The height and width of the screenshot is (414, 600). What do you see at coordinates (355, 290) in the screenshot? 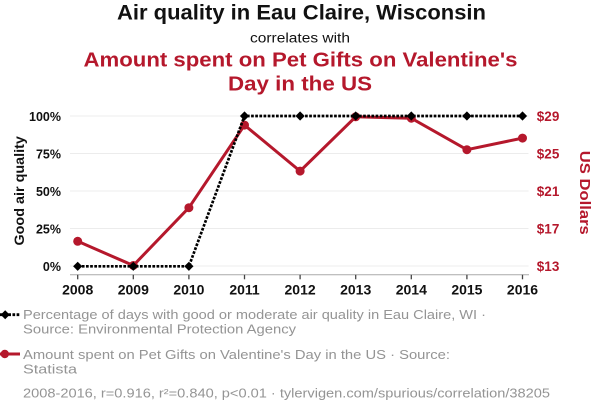
I see `svg-text: 2013` at bounding box center [355, 290].